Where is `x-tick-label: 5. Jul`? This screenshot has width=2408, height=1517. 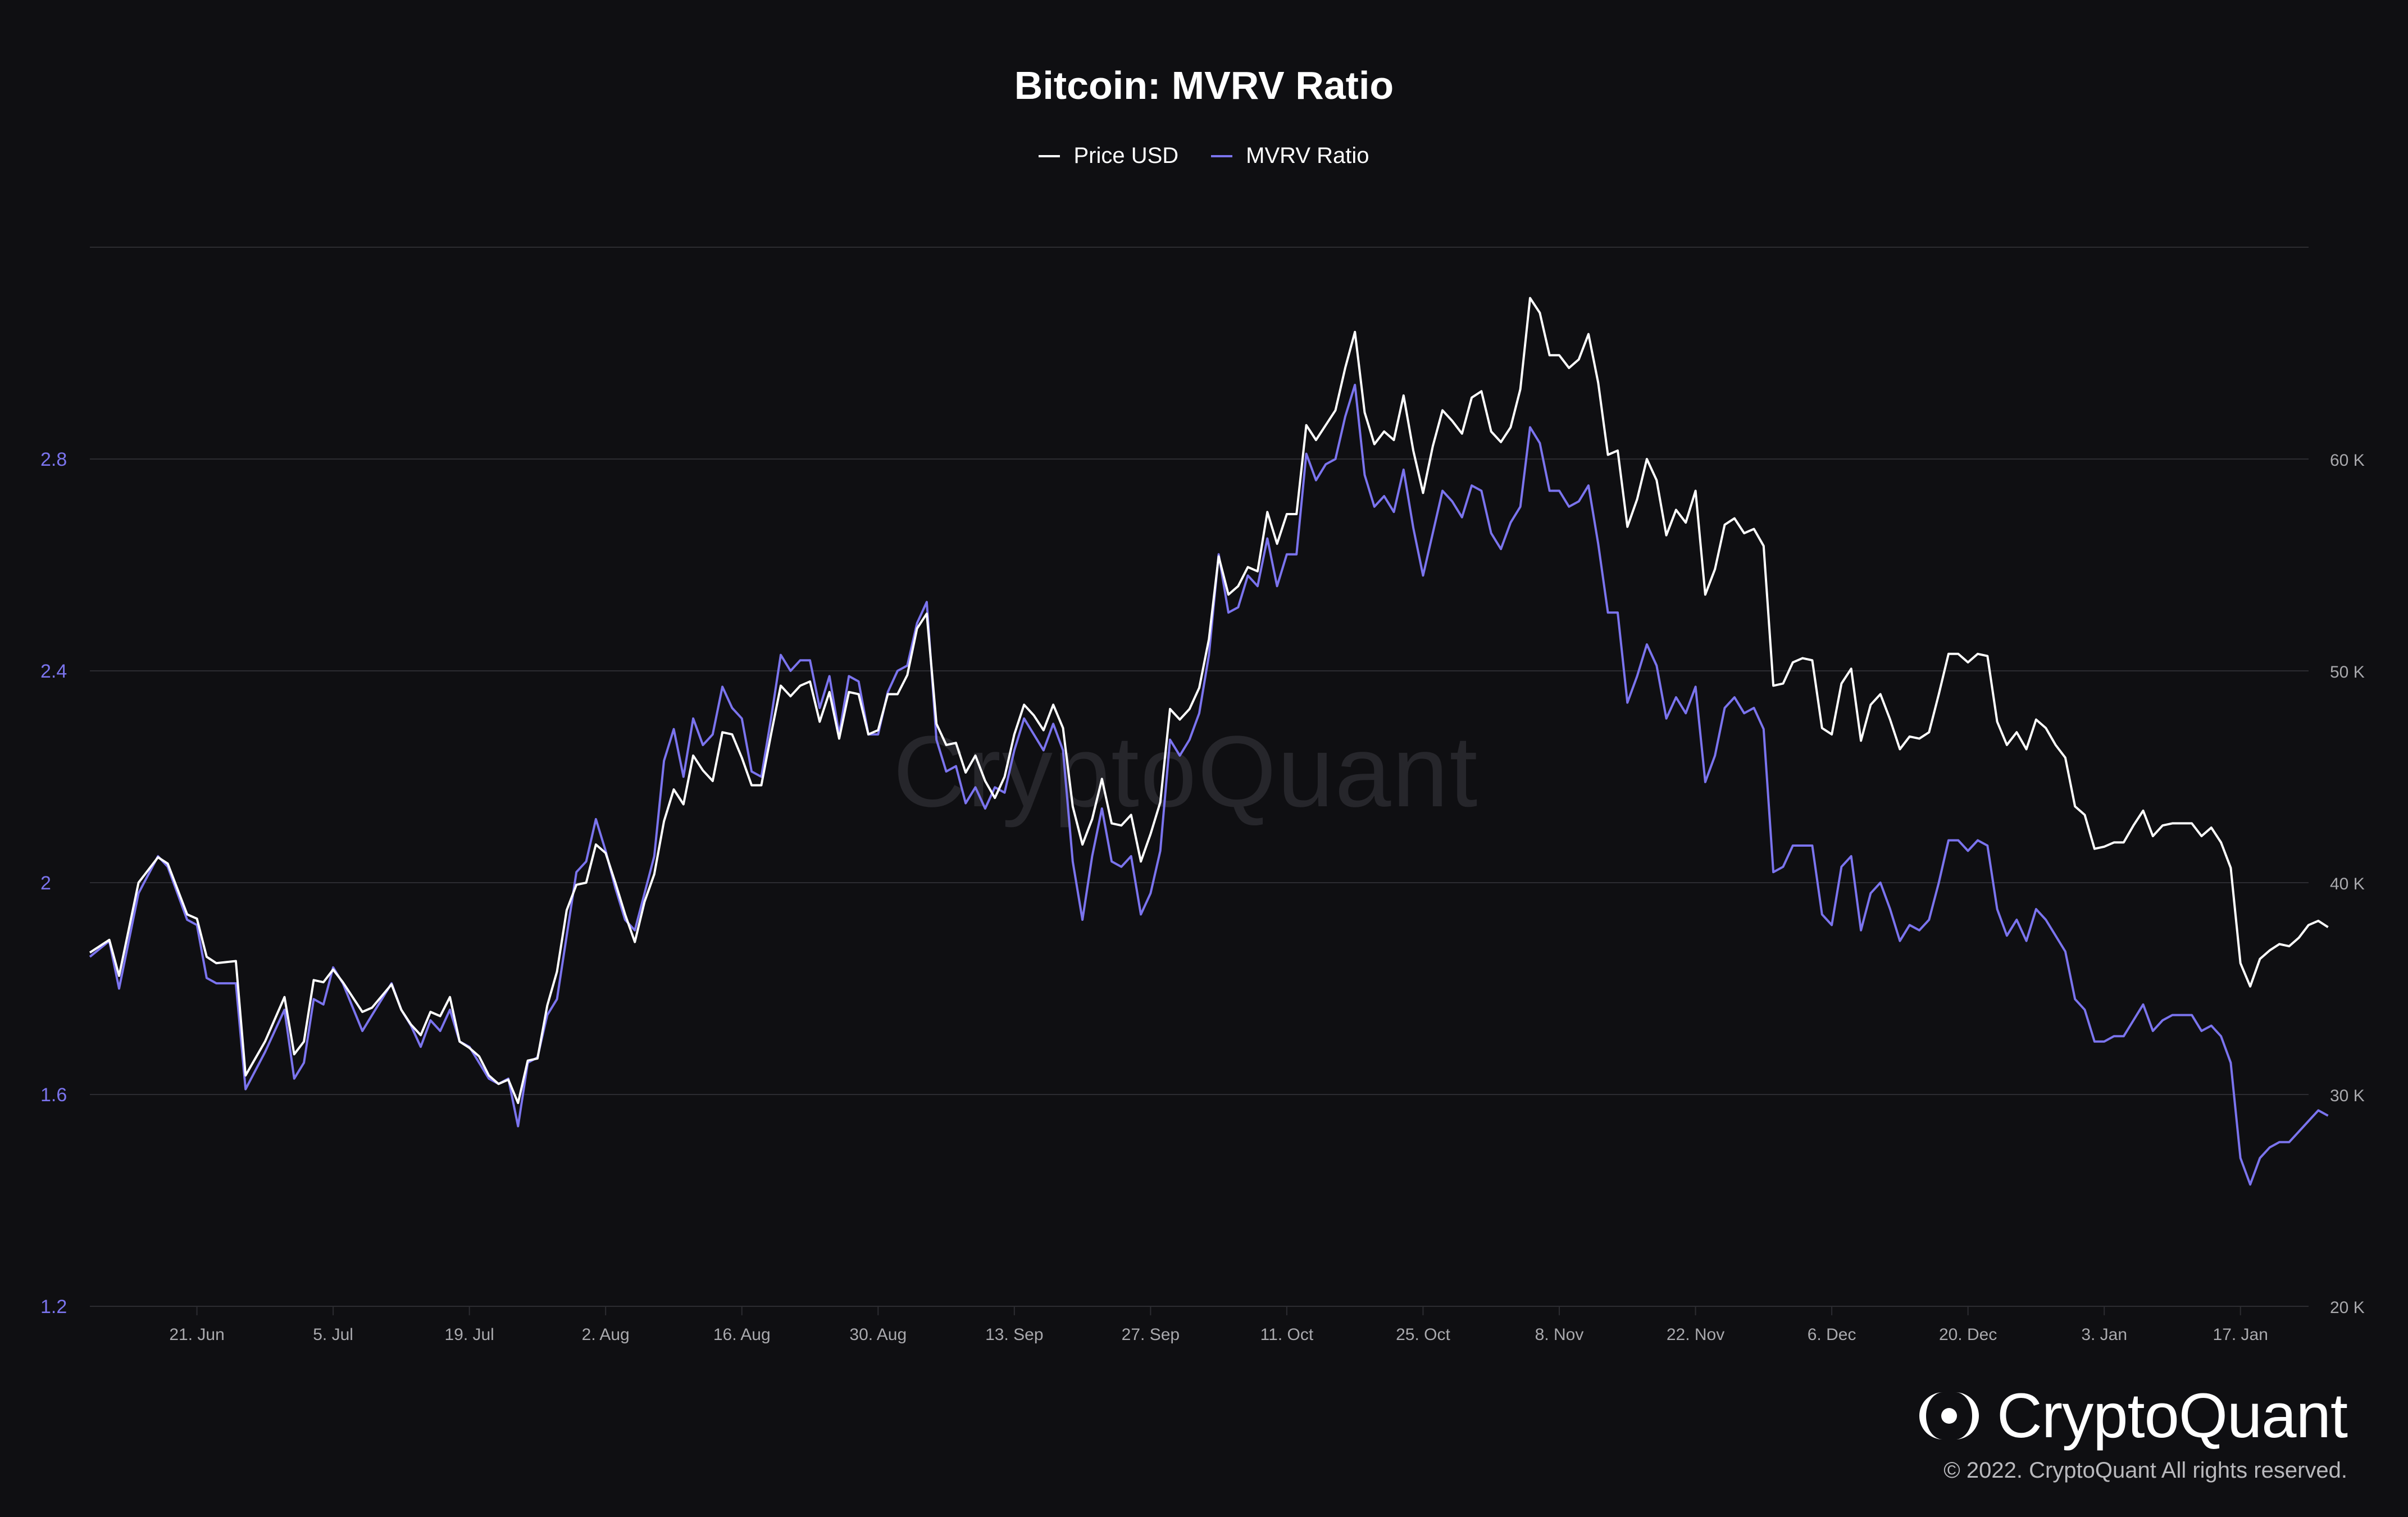 x-tick-label: 5. Jul is located at coordinates (333, 1334).